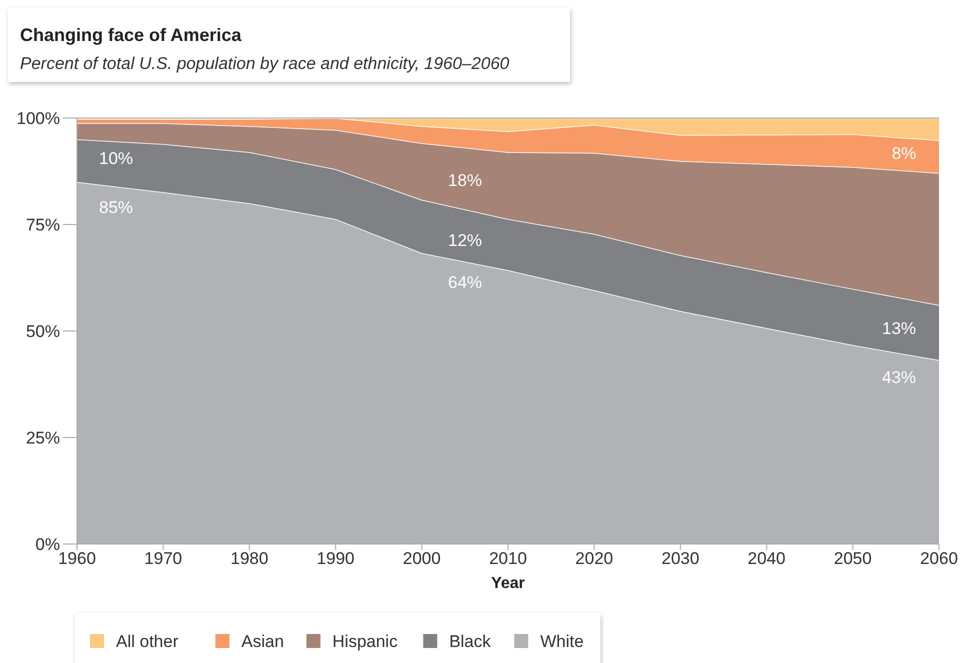  Describe the element at coordinates (421, 558) in the screenshot. I see `x-tick-label: 2000` at that location.